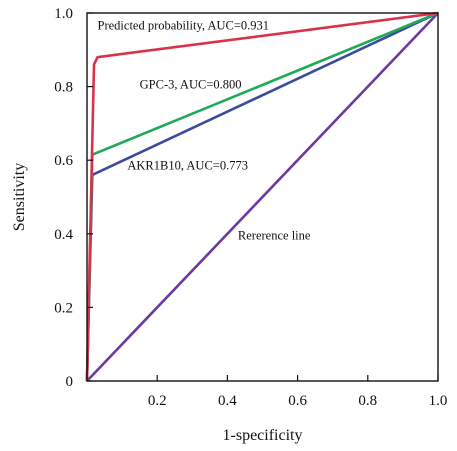  I want to click on y-tick-label: 0.8, so click(63, 88).